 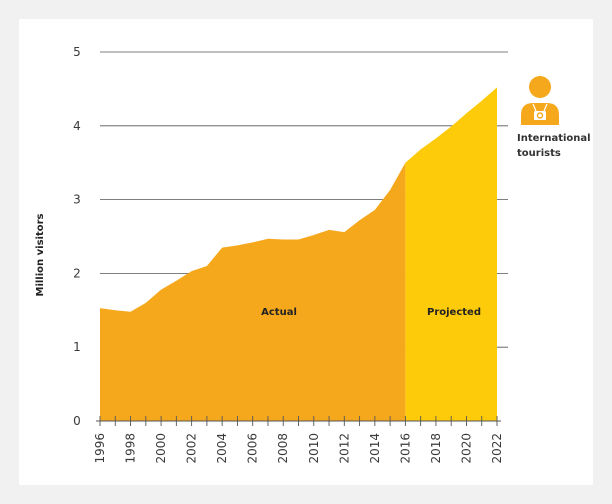 I want to click on area-projected, so click(x=451, y=254).